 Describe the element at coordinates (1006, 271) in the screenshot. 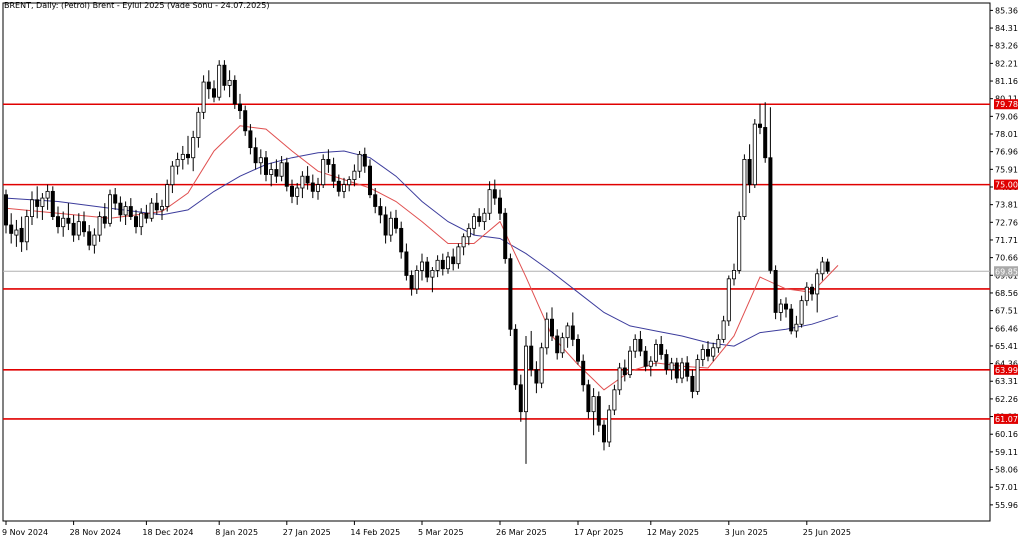

I see `last-price-tag-label: 69.85` at that location.